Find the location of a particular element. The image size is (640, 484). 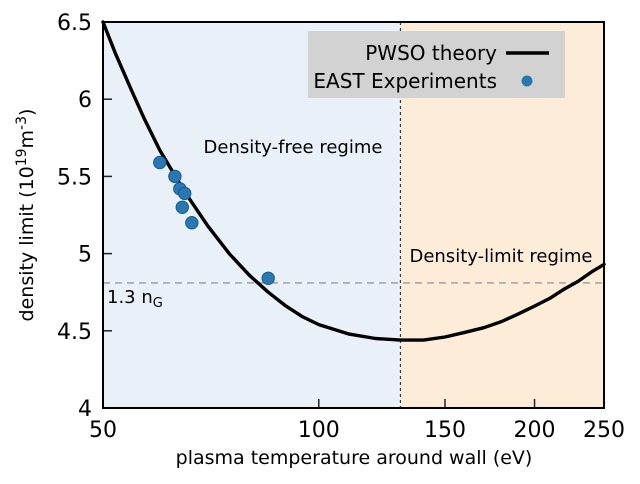

density-free-regime-label: Density-free regime is located at coordinates (293, 147).